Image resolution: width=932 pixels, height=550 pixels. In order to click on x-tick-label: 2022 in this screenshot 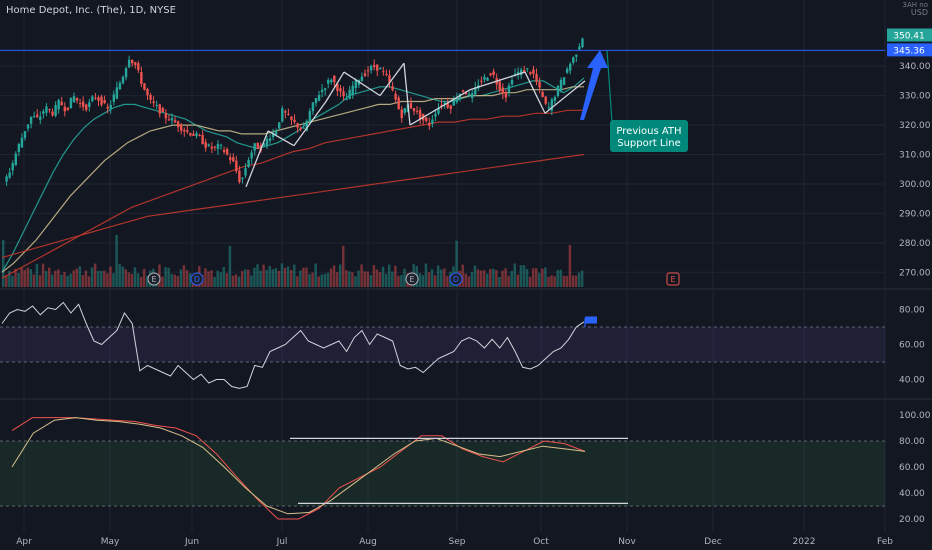, I will do `click(804, 542)`.